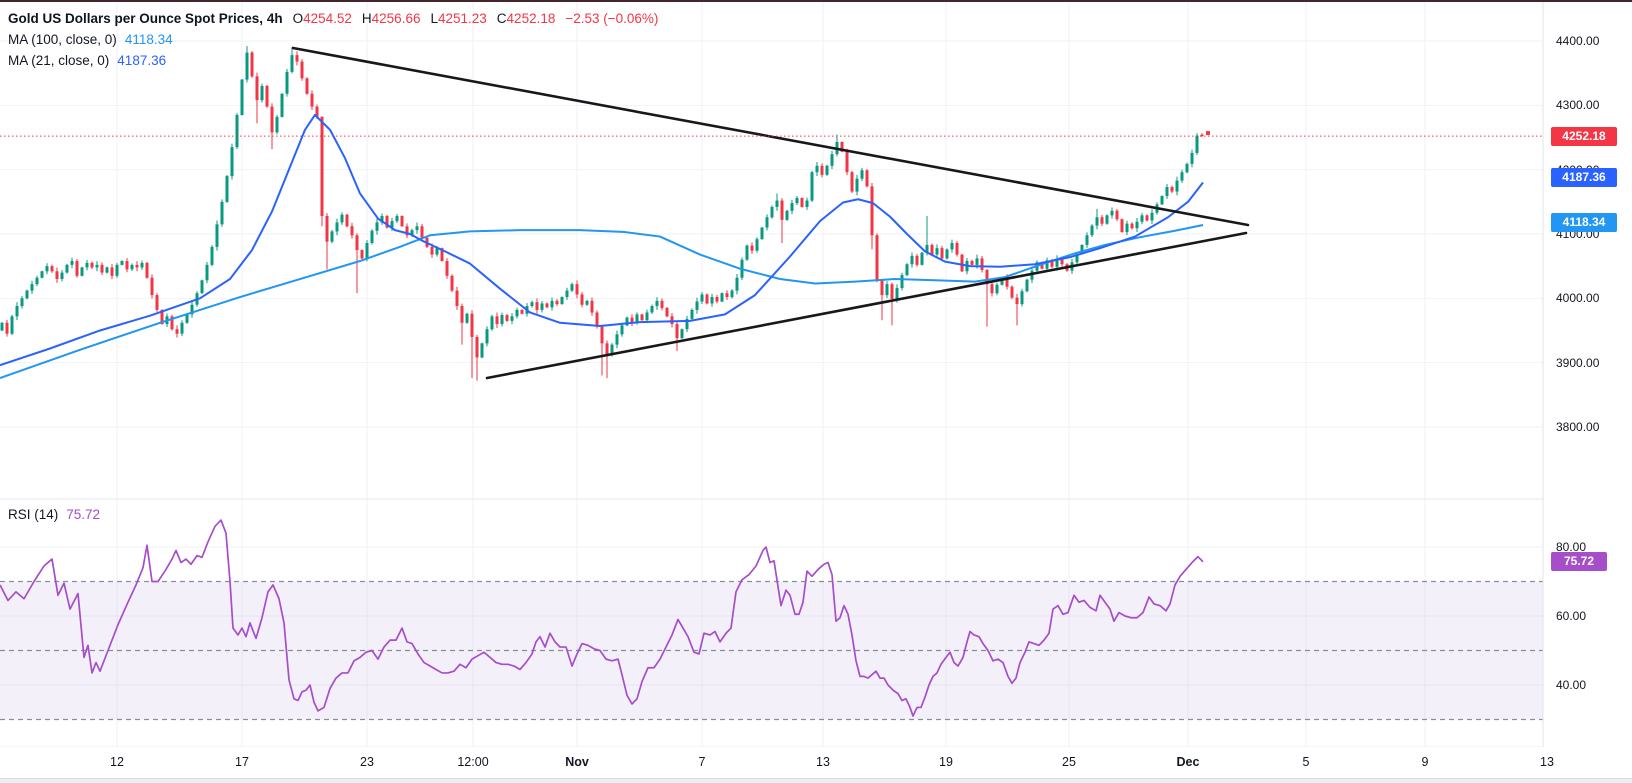  I want to click on ohlc-high: H4256.66, so click(391, 18).